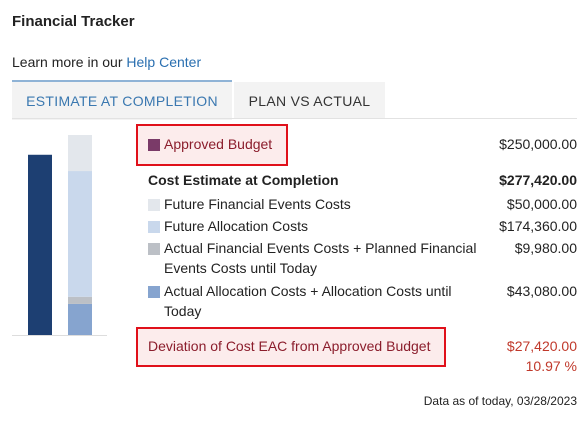 The width and height of the screenshot is (587, 427). What do you see at coordinates (257, 204) in the screenshot?
I see `item-label: Future Financial Events Costs` at bounding box center [257, 204].